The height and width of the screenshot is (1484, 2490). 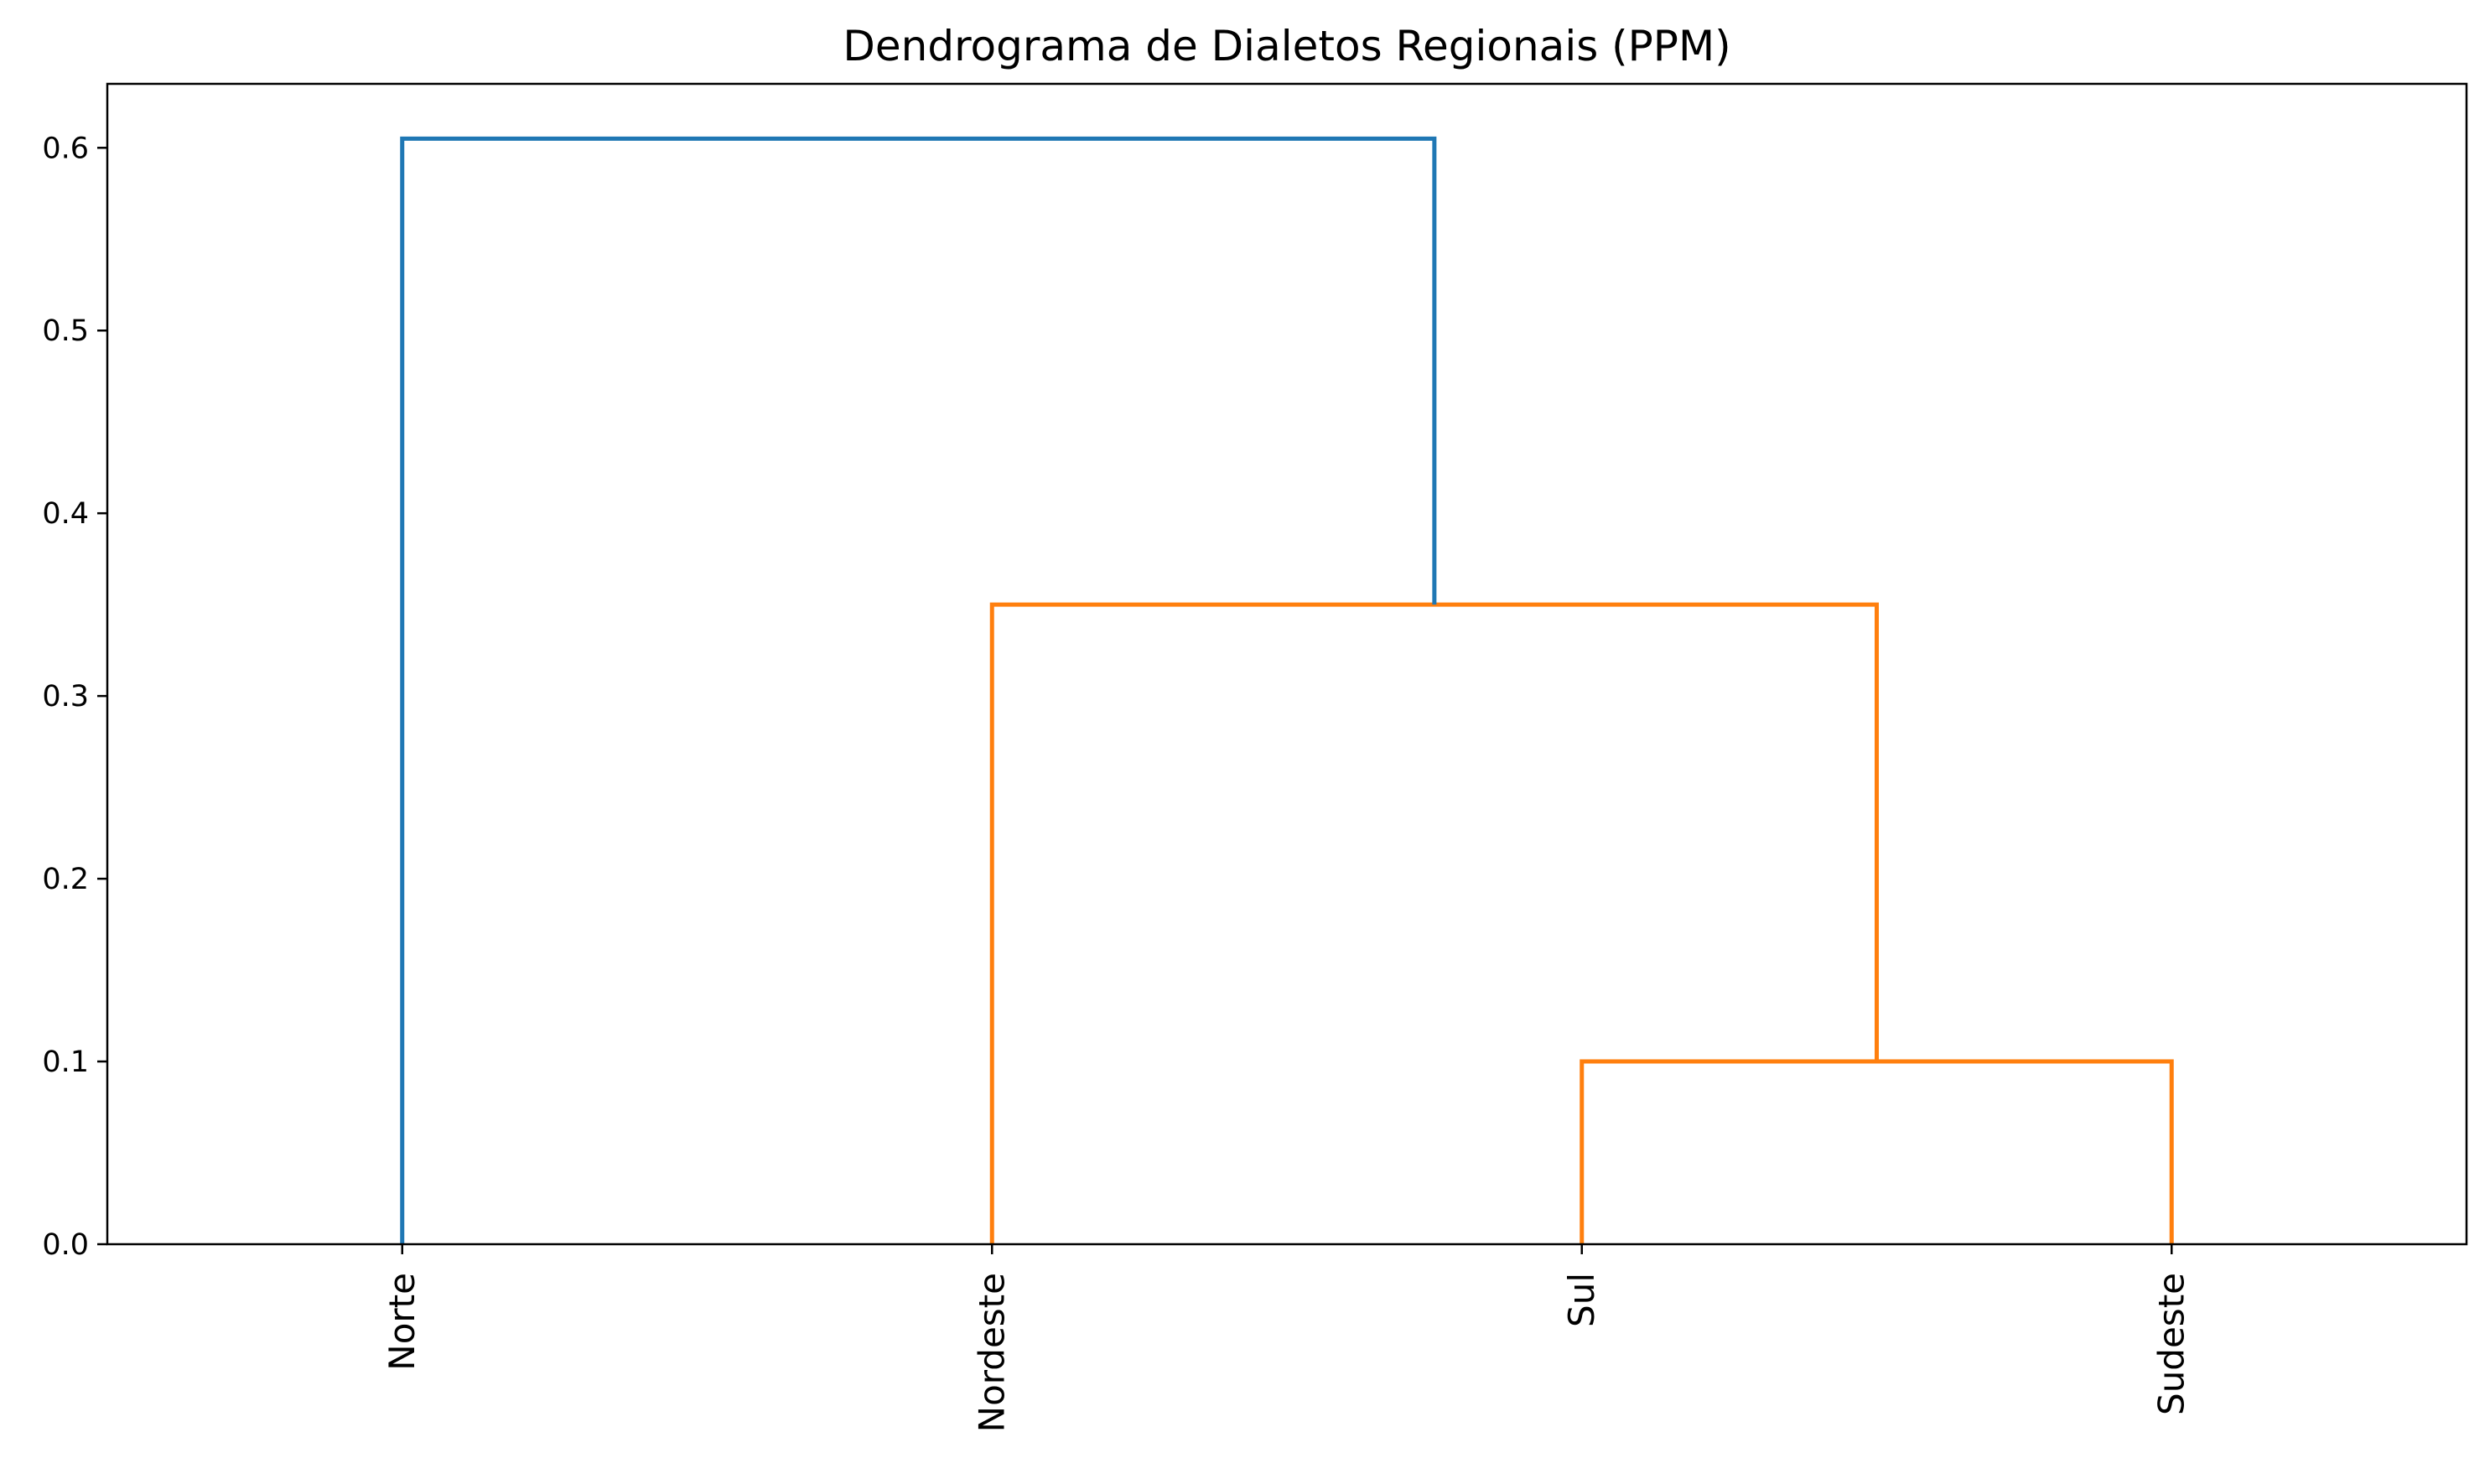 I want to click on y-tick-label: 0.4, so click(x=65, y=514).